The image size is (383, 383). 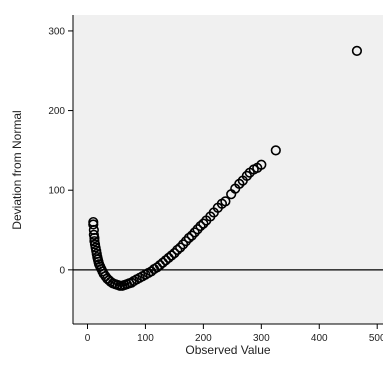 What do you see at coordinates (56, 31) in the screenshot?
I see `y-tick-label: 300` at bounding box center [56, 31].